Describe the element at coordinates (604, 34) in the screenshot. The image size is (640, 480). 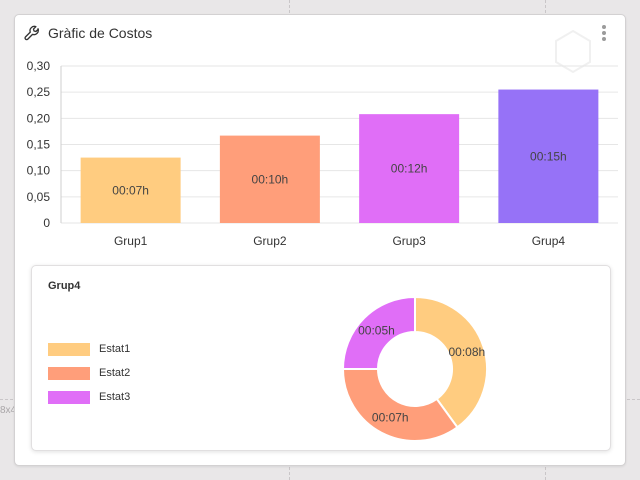
I see `kebab-menu-icon` at that location.